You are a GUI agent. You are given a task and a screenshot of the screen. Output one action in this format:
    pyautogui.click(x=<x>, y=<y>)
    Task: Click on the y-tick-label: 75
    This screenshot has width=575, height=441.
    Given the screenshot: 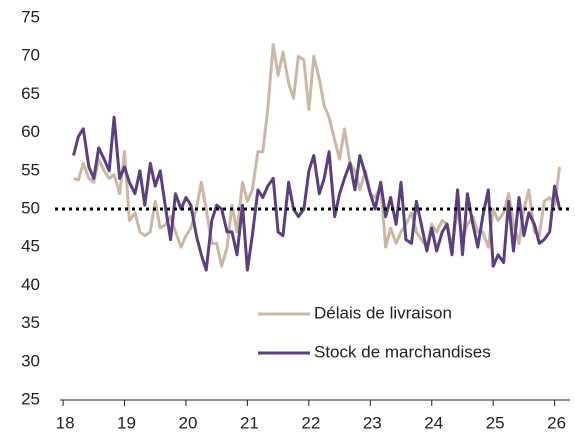 What is the action you would take?
    pyautogui.click(x=30, y=16)
    